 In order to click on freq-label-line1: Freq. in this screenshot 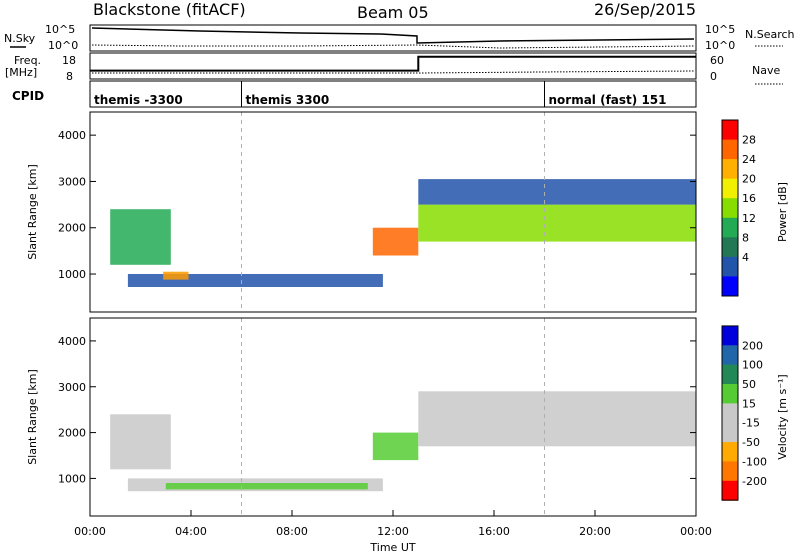, I will do `click(27, 60)`.